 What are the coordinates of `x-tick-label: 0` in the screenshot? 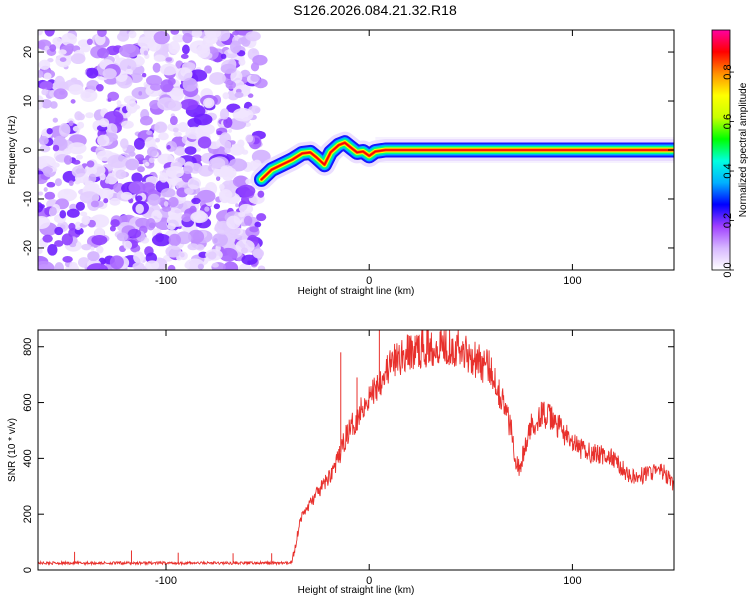 It's located at (369, 281).